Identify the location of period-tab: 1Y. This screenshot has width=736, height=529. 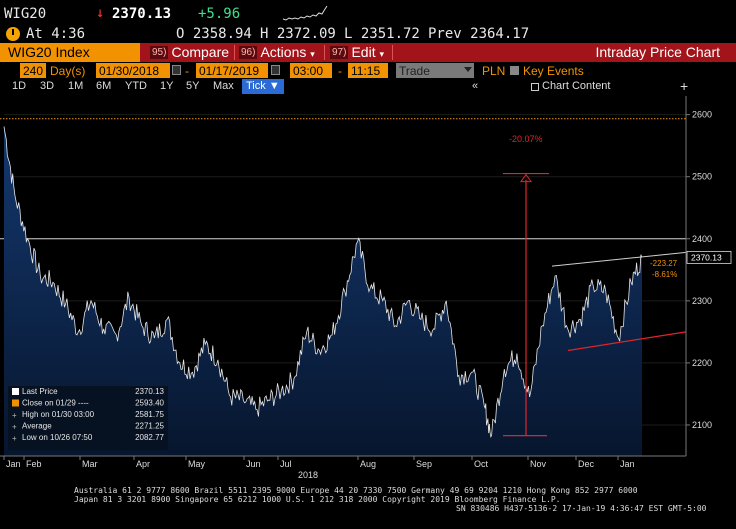
(167, 86).